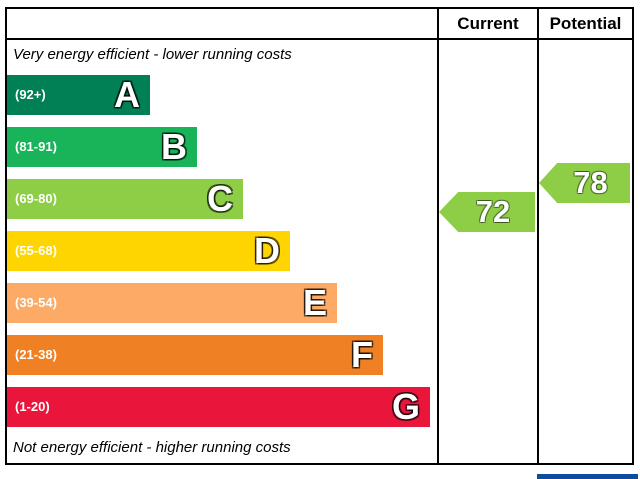 This screenshot has height=479, width=640. What do you see at coordinates (319, 39) in the screenshot?
I see `header-divider` at bounding box center [319, 39].